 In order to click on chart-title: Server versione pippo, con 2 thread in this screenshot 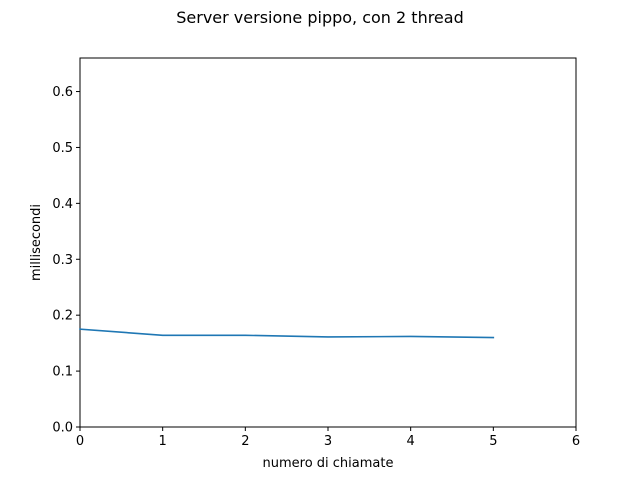, I will do `click(319, 17)`.